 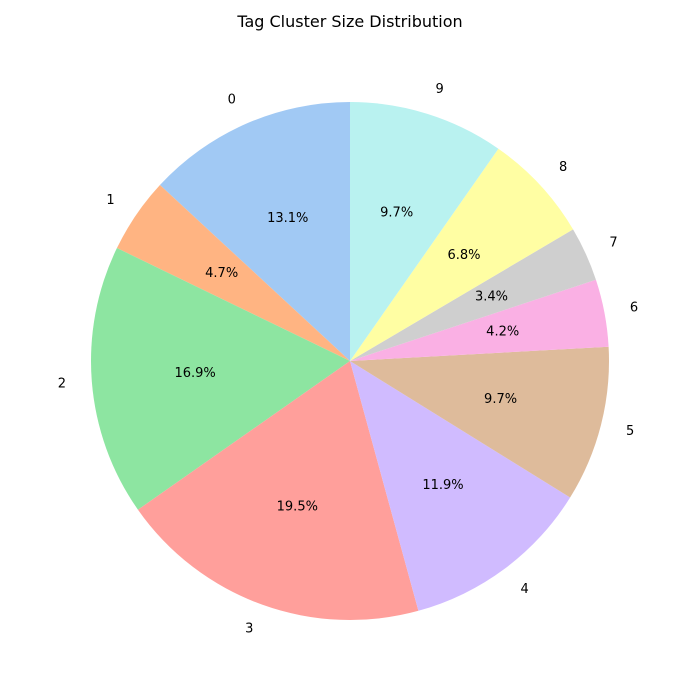 I want to click on slice-label-2: 2, so click(x=62, y=383).